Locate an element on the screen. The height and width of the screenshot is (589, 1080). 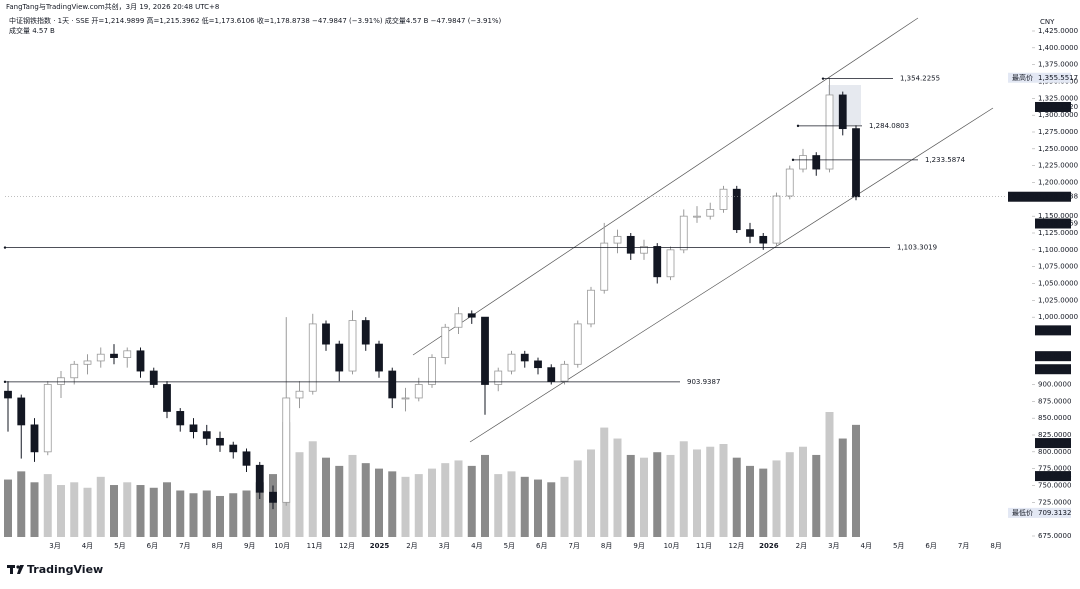
price-badge-label: 1,312.1520 is located at coordinates (1058, 107).